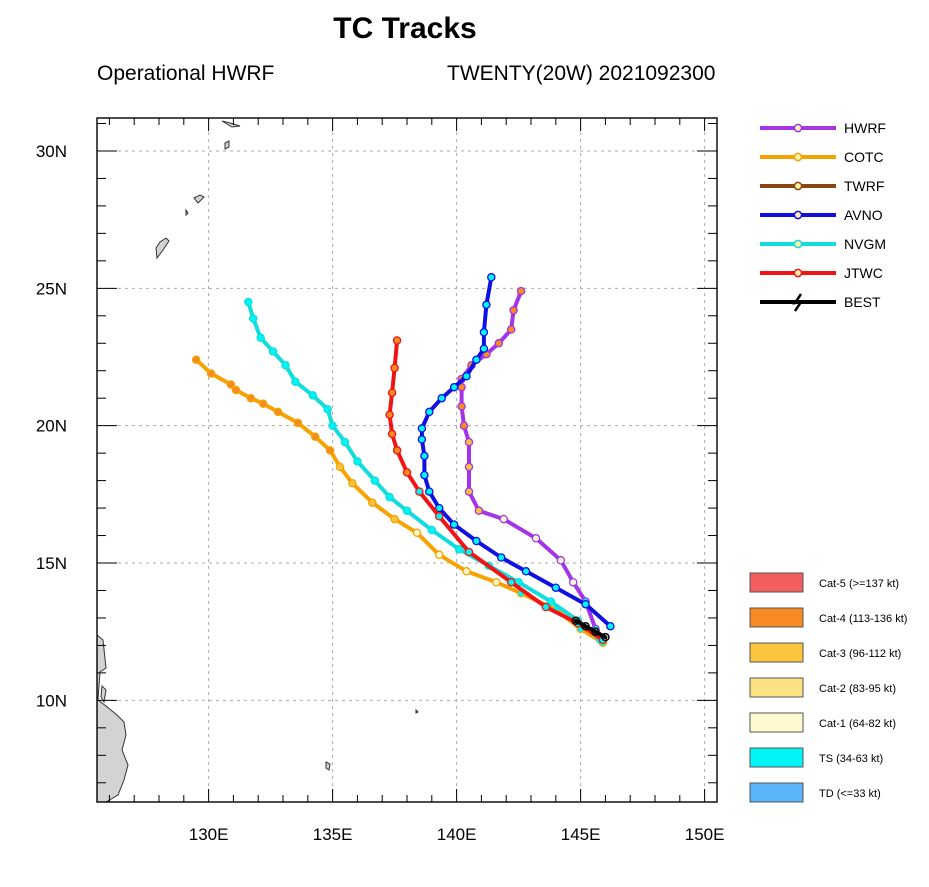 Image resolution: width=929 pixels, height=887 pixels. Describe the element at coordinates (209, 834) in the screenshot. I see `x-tick-label: 130E` at that location.